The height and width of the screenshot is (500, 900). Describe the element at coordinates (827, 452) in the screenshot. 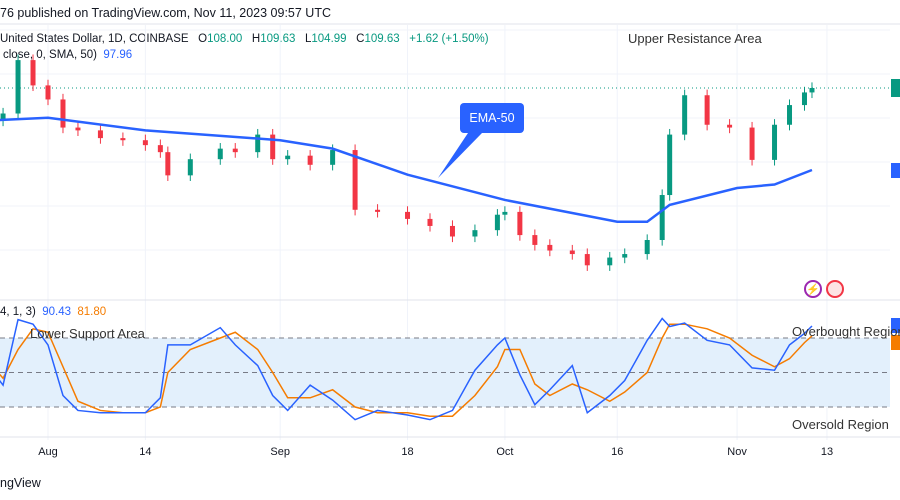

I see `time-tick: 13` at that location.